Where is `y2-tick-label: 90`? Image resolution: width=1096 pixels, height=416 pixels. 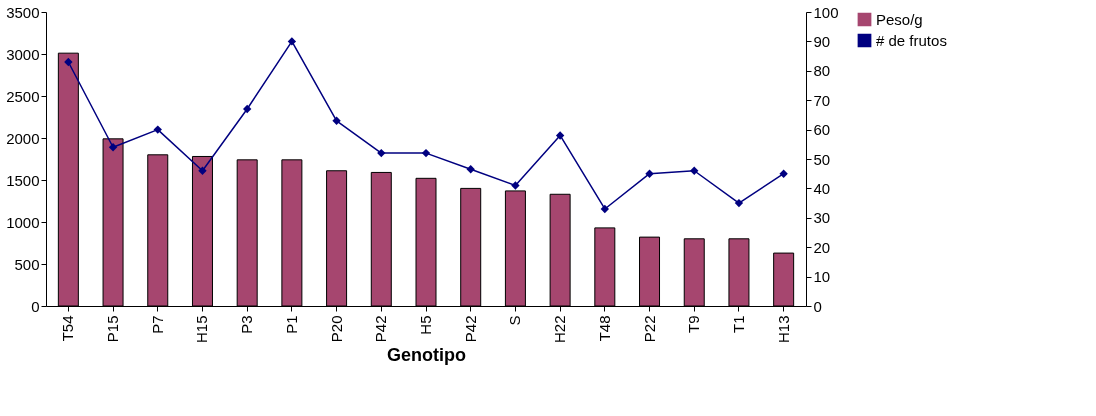 y2-tick-label: 90 is located at coordinates (822, 41).